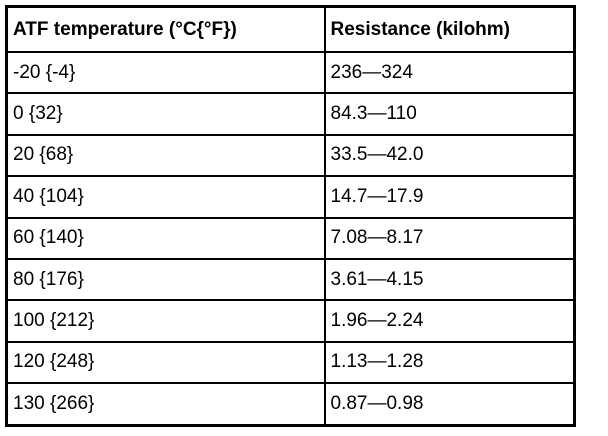 This screenshot has width=608, height=436. Describe the element at coordinates (449, 197) in the screenshot. I see `table-cell: 14.7—17.9` at that location.